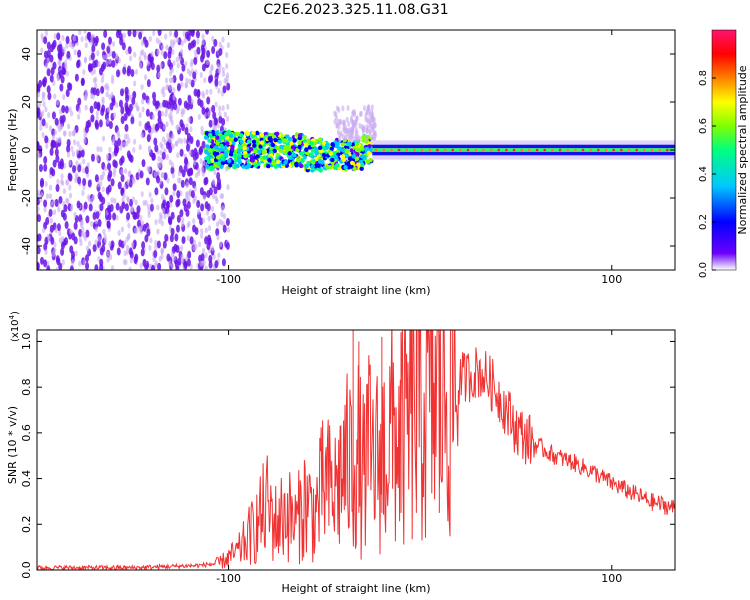 This screenshot has width=750, height=600. I want to click on snr-y-multiplier: (x104), so click(14, 326).